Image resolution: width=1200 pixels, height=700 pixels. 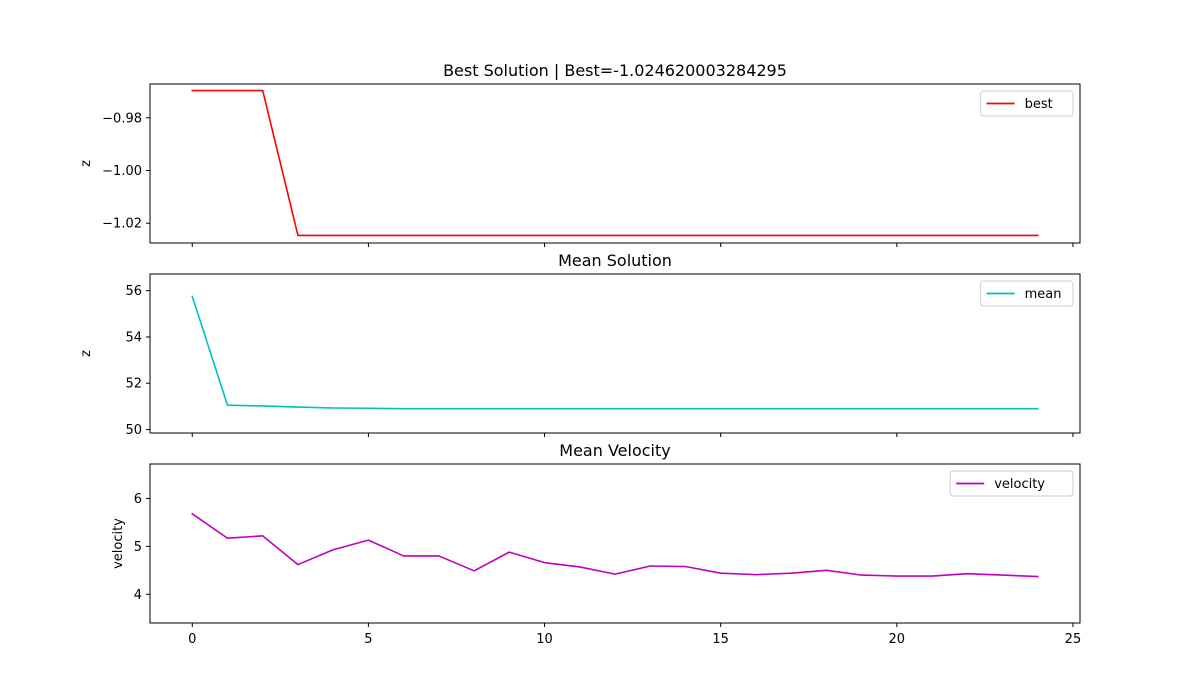 I want to click on series-line-velocity, so click(x=615, y=545).